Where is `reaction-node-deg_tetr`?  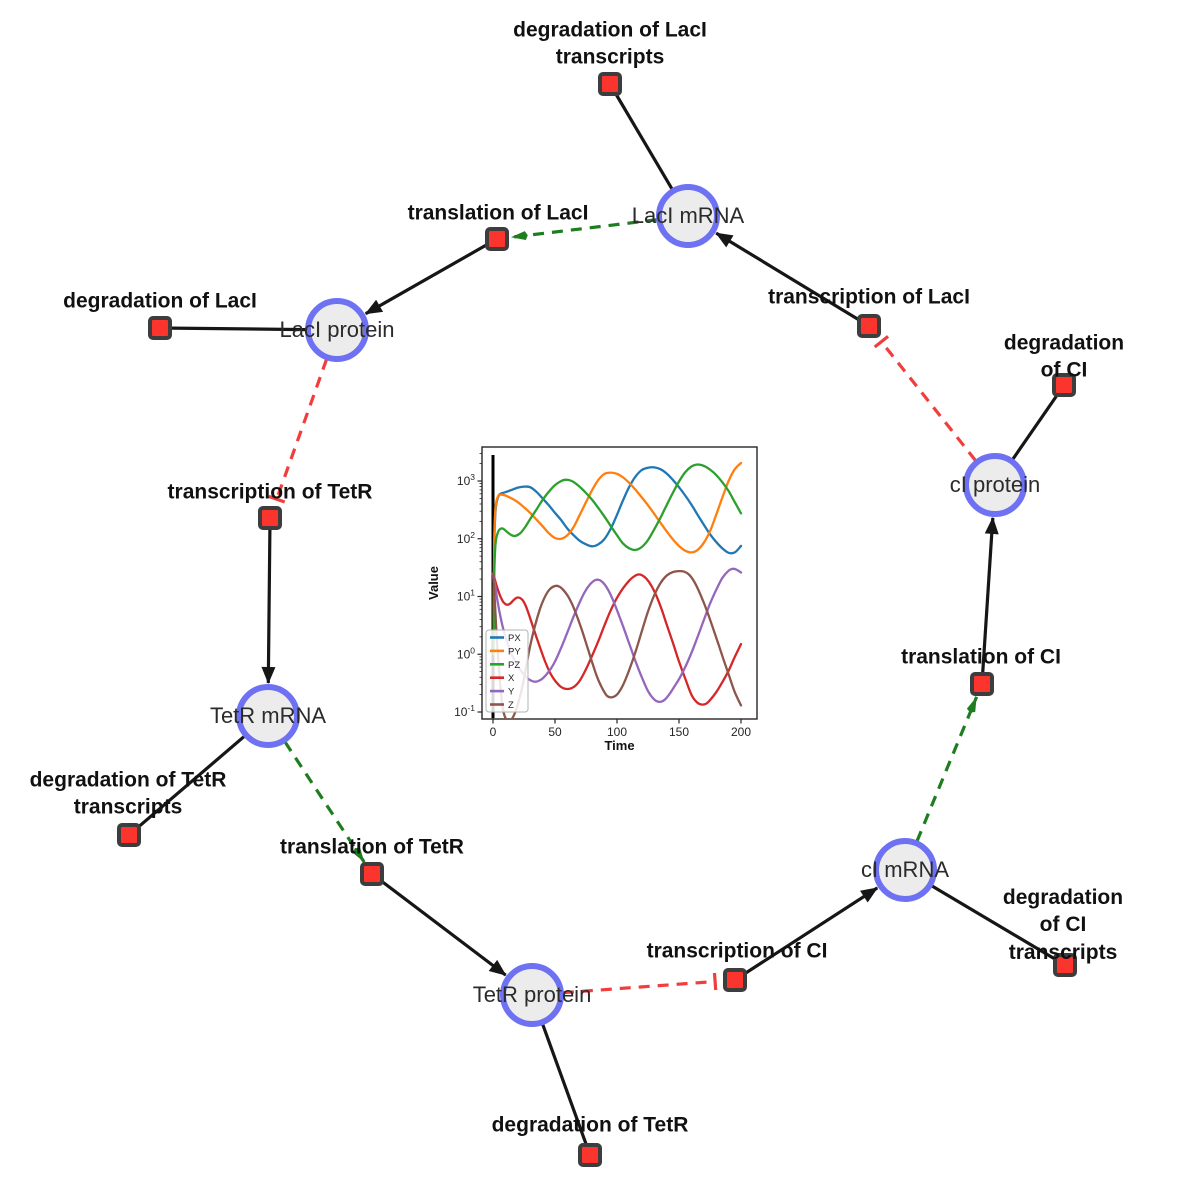 reaction-node-deg_tetr is located at coordinates (590, 1155).